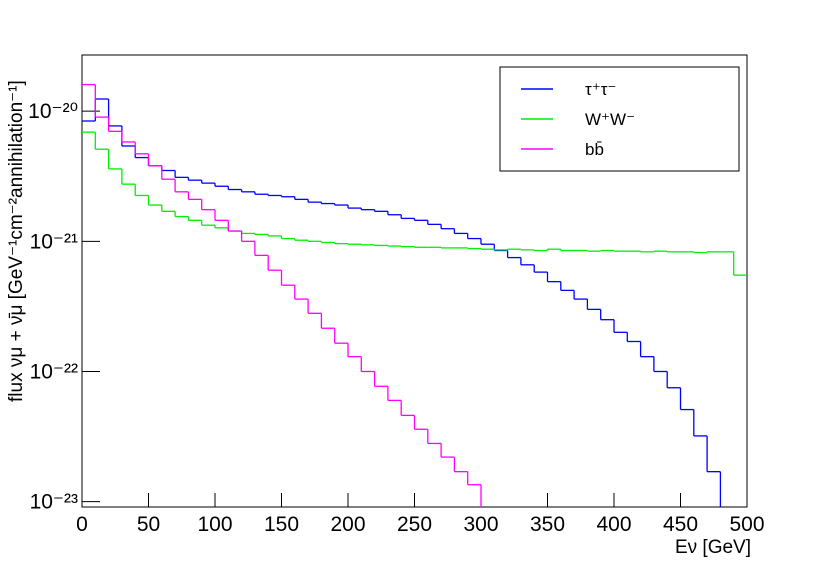  Describe the element at coordinates (613, 524) in the screenshot. I see `x-tick-label: 400` at that location.